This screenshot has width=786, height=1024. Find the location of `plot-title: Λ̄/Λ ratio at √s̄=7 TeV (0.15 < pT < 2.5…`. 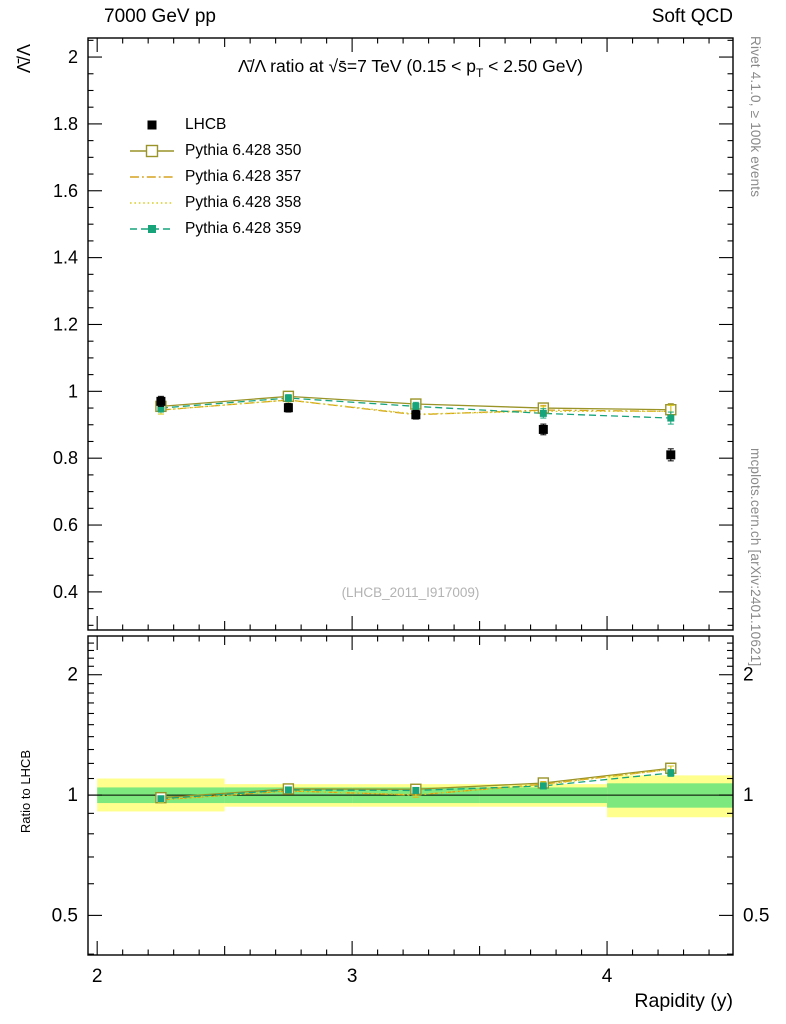

plot-title: Λ̄/Λ ratio at √s̄=7 TeV (0.15 < pT < 2.5… is located at coordinates (410, 68).